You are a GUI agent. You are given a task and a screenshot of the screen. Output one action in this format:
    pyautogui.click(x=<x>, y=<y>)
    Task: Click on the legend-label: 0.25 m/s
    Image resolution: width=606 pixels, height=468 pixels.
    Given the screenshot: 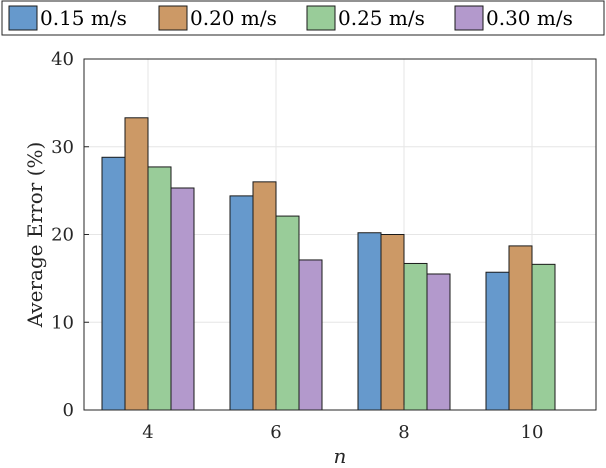 What is the action you would take?
    pyautogui.click(x=381, y=18)
    